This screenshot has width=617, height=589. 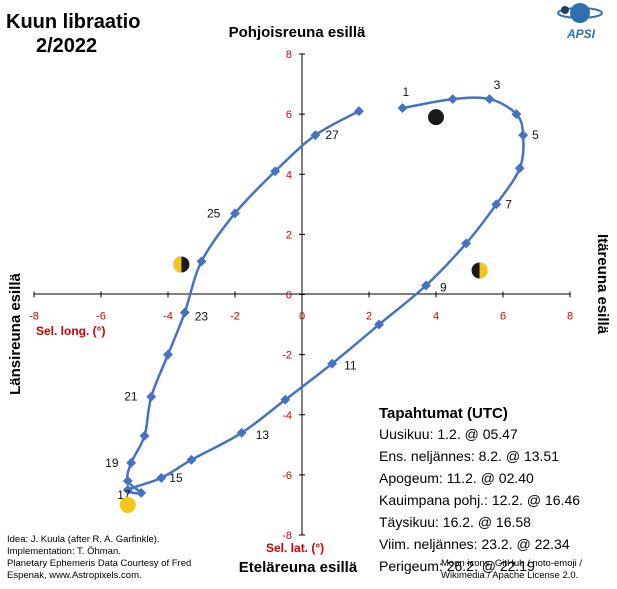 What do you see at coordinates (15, 333) in the screenshot?
I see `edge-label-west: Länsireuna esillä` at bounding box center [15, 333].